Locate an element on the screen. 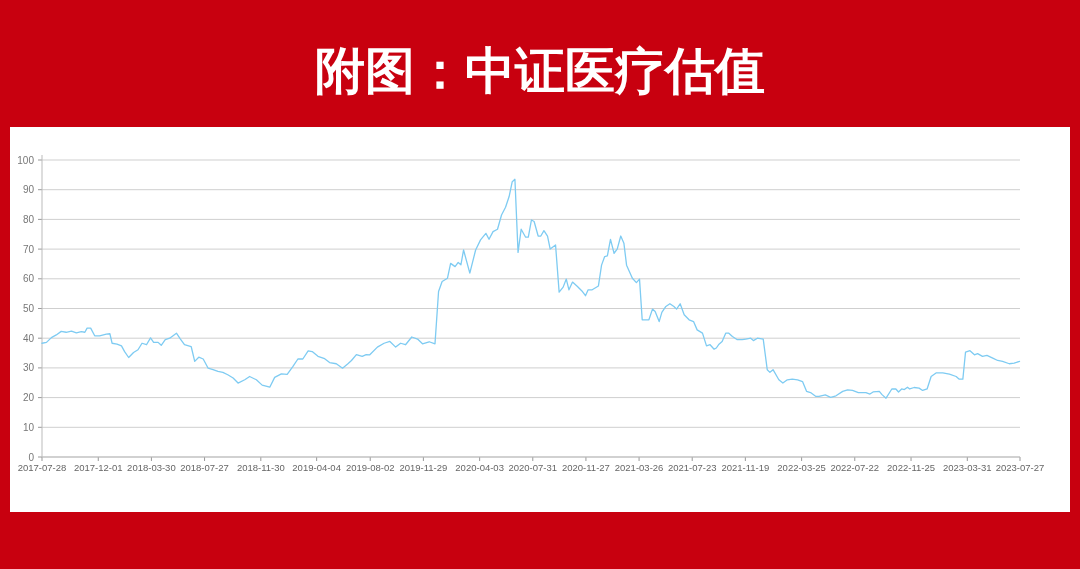 The image size is (1080, 569). x-tick-label: 2020-11-27 is located at coordinates (585, 467).